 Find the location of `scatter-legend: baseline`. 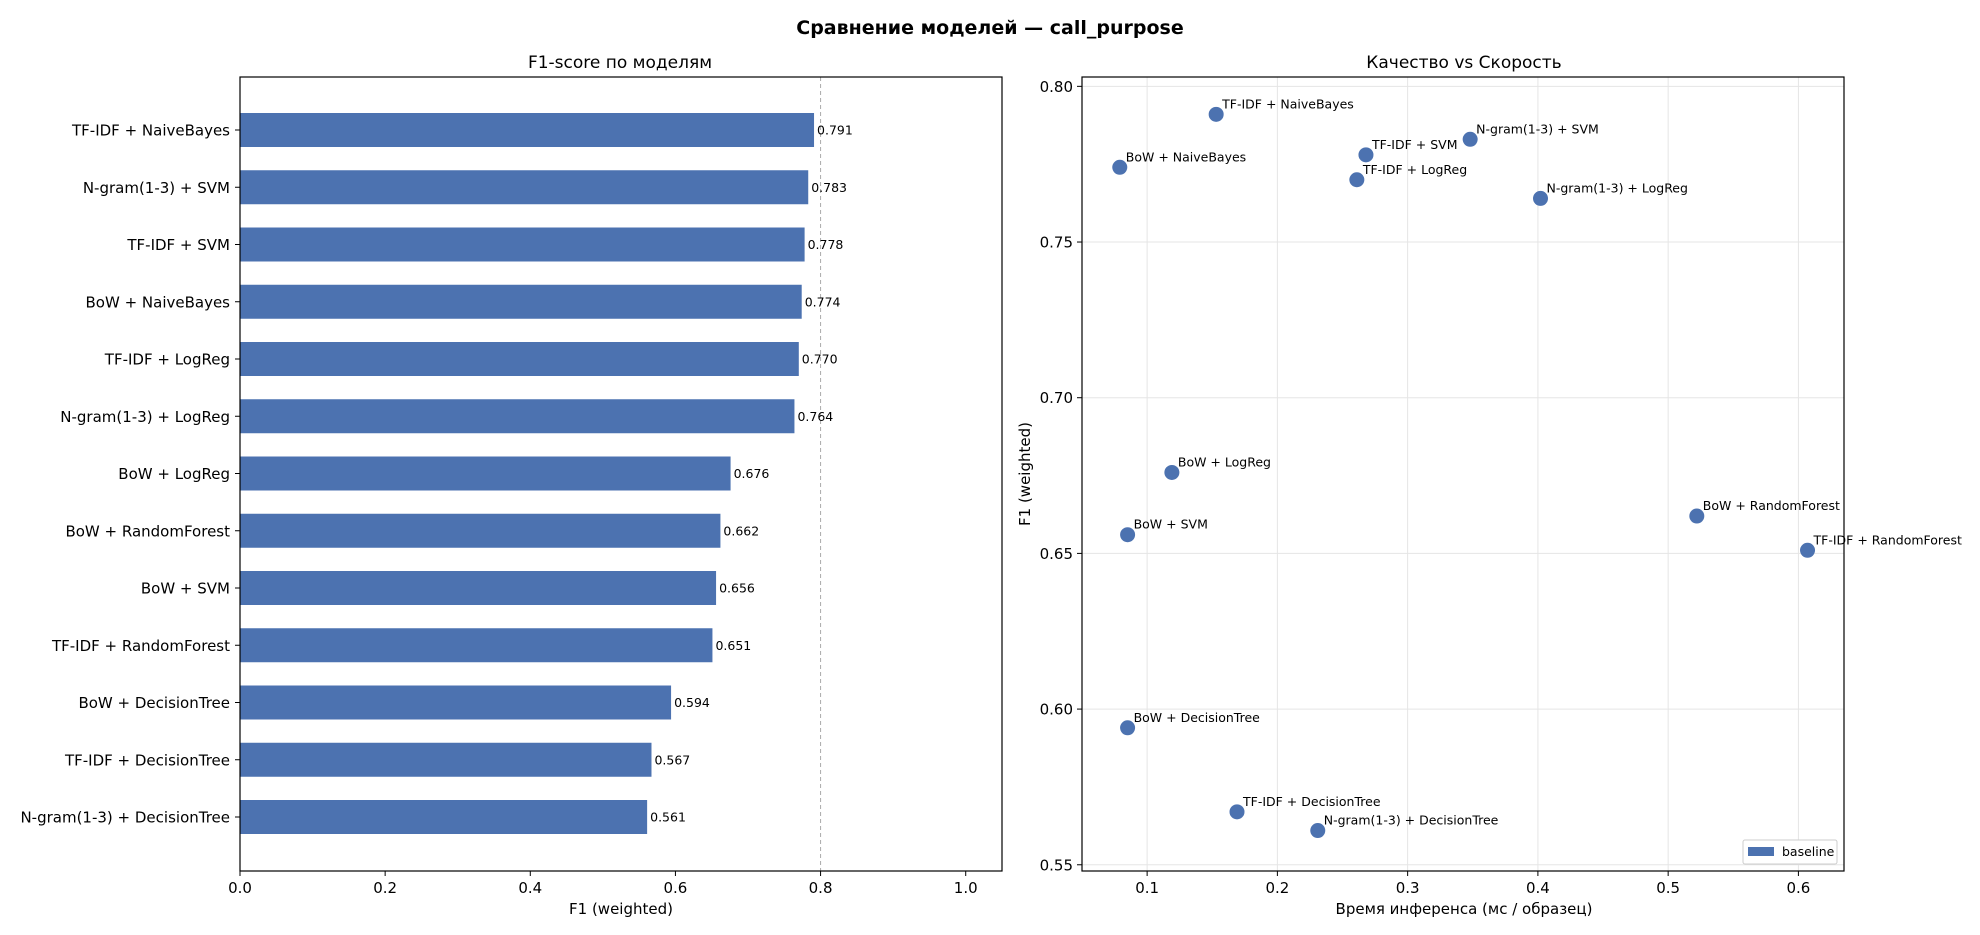

scatter-legend: baseline is located at coordinates (1790, 852).